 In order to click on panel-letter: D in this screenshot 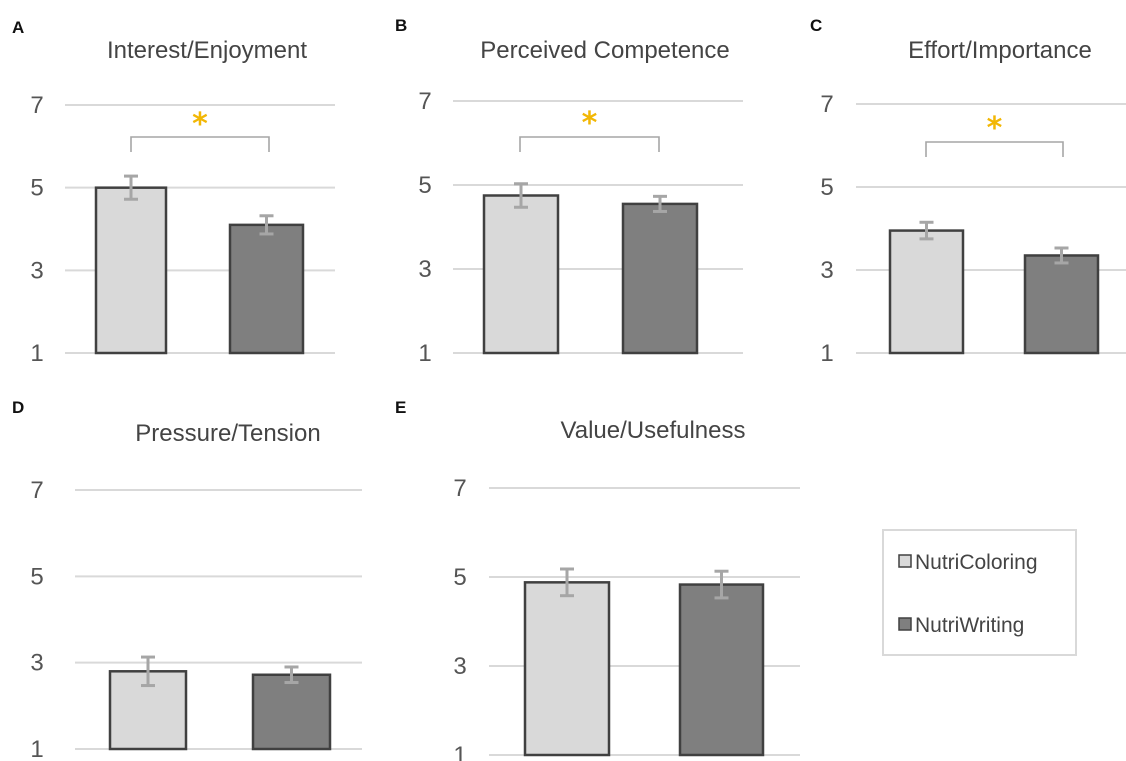, I will do `click(18, 407)`.